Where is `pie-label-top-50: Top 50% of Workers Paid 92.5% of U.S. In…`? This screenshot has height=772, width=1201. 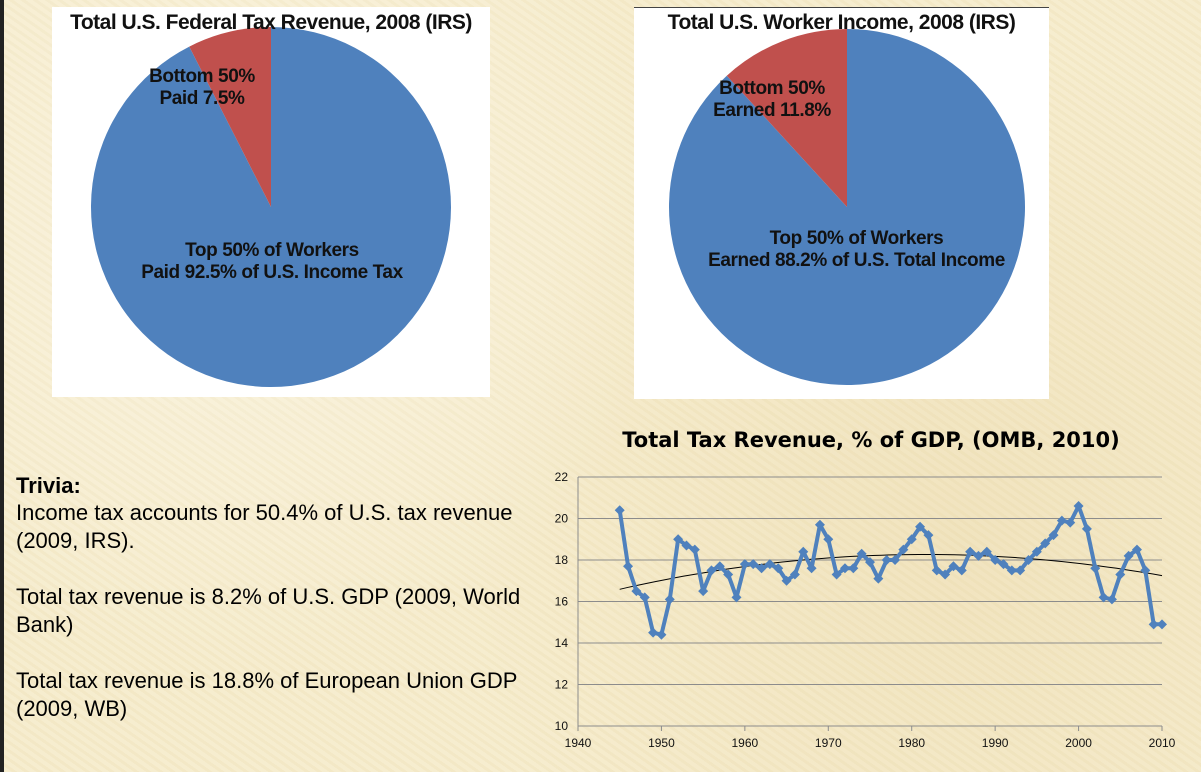 pie-label-top-50: Top 50% of Workers Paid 92.5% of U.S. In… is located at coordinates (272, 262).